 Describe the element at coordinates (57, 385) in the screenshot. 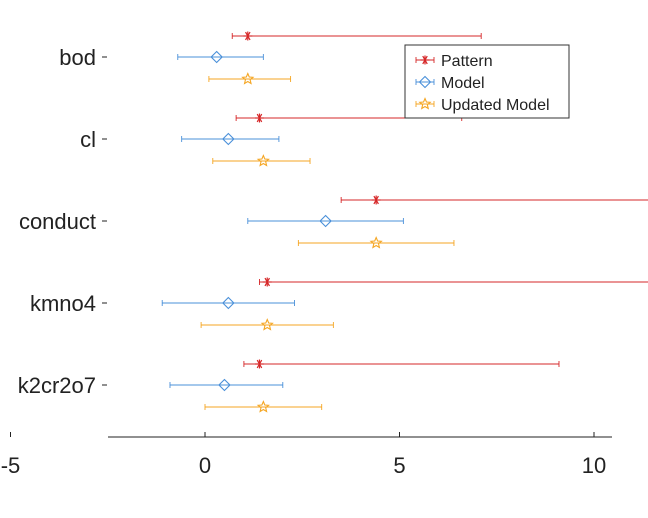

I see `y-category-label: k2cr2o7` at that location.